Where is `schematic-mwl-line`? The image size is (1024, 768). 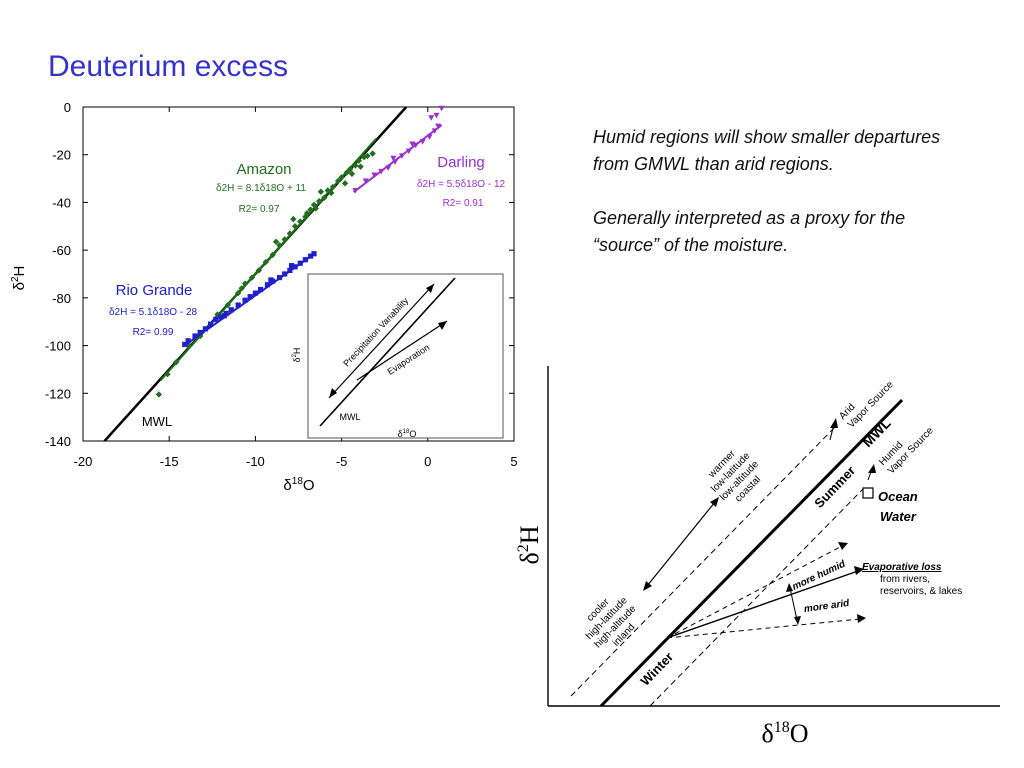 schematic-mwl-line is located at coordinates (751, 553).